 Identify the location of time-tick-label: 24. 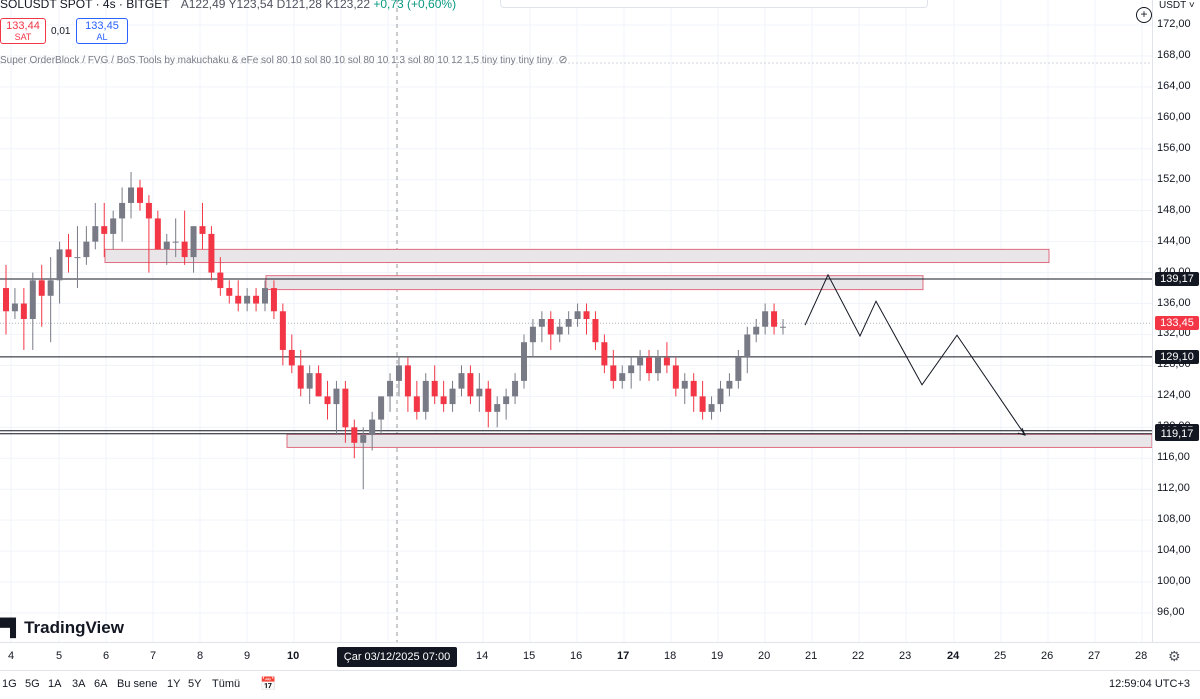
(953, 656).